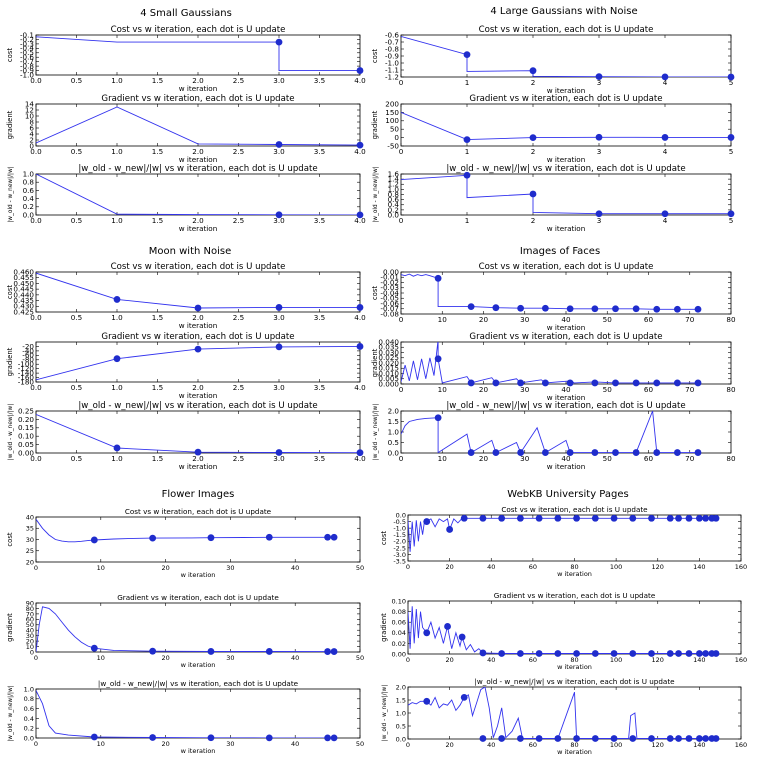 Image resolution: width=763 pixels, height=763 pixels. What do you see at coordinates (30, 551) in the screenshot?
I see `y-tick-label: 25` at bounding box center [30, 551].